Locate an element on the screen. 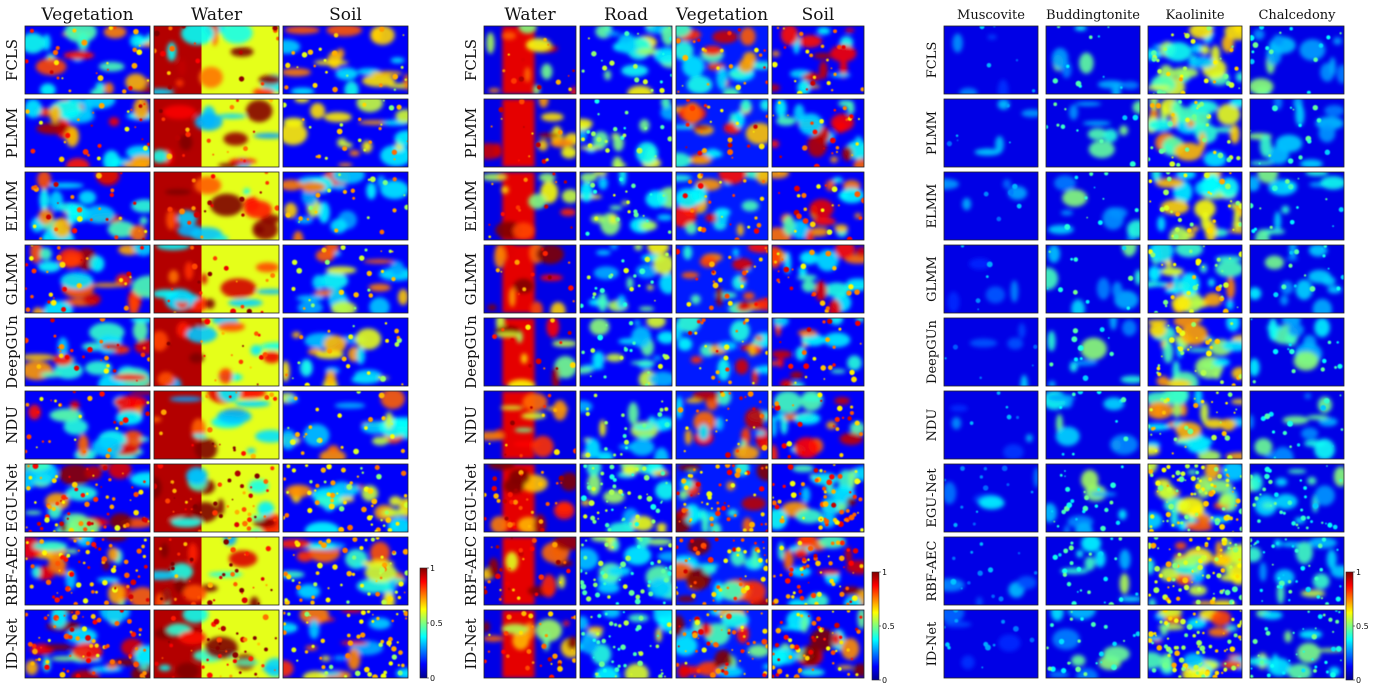 This screenshot has height=688, width=1380. abundance-map-elmm-kaolinite is located at coordinates (1195, 206).